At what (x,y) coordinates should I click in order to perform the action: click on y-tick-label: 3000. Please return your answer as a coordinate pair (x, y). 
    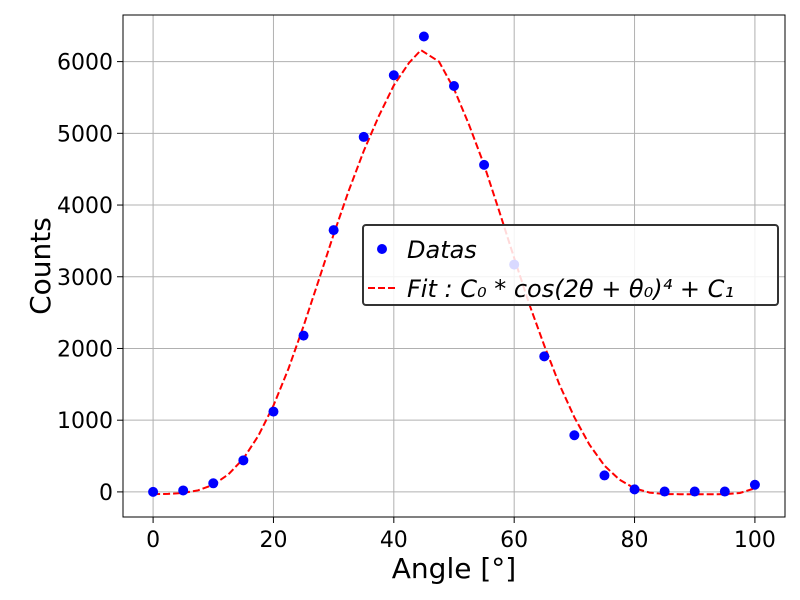
    Looking at the image, I should click on (85, 278).